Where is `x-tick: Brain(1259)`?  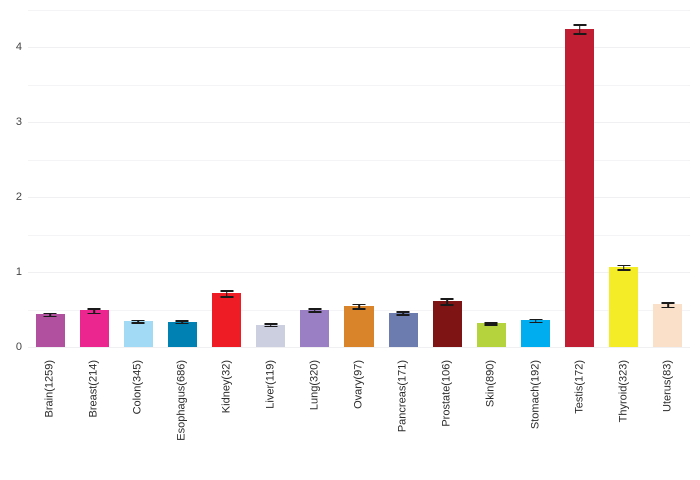 x-tick: Brain(1259) is located at coordinates (50, 415).